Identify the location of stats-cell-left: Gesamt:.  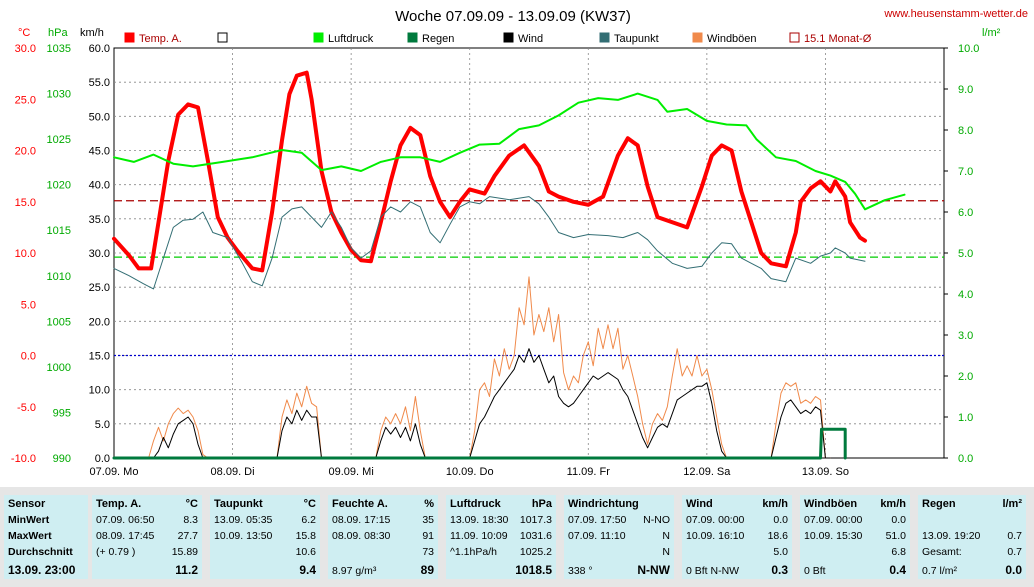
(942, 552).